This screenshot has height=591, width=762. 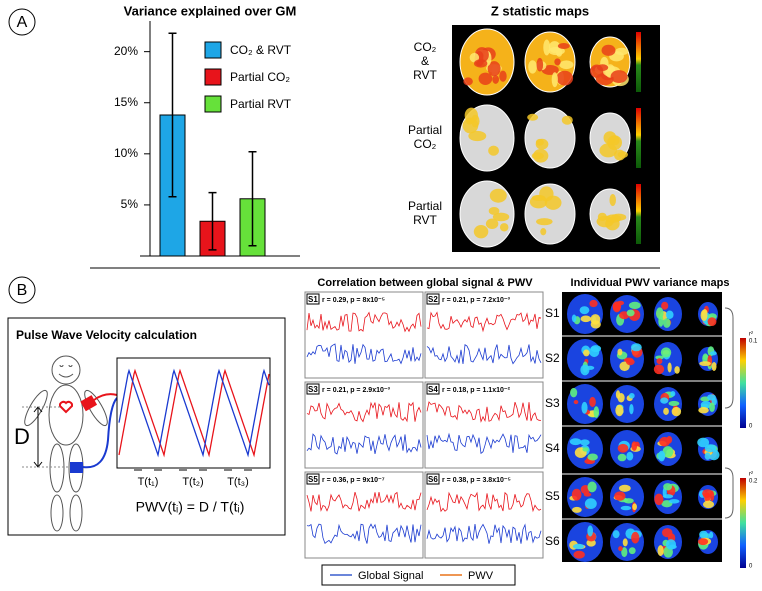 I want to click on waveform-box, so click(x=193, y=413).